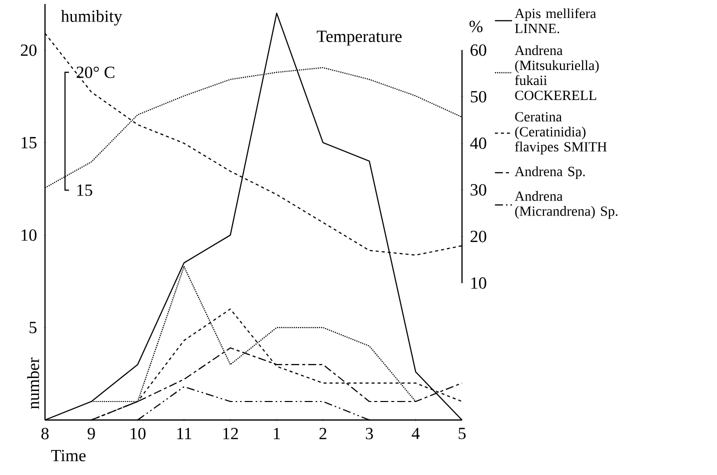 Image resolution: width=717 pixels, height=475 pixels. Describe the element at coordinates (462, 434) in the screenshot. I see `x-tick-label: 5` at that location.